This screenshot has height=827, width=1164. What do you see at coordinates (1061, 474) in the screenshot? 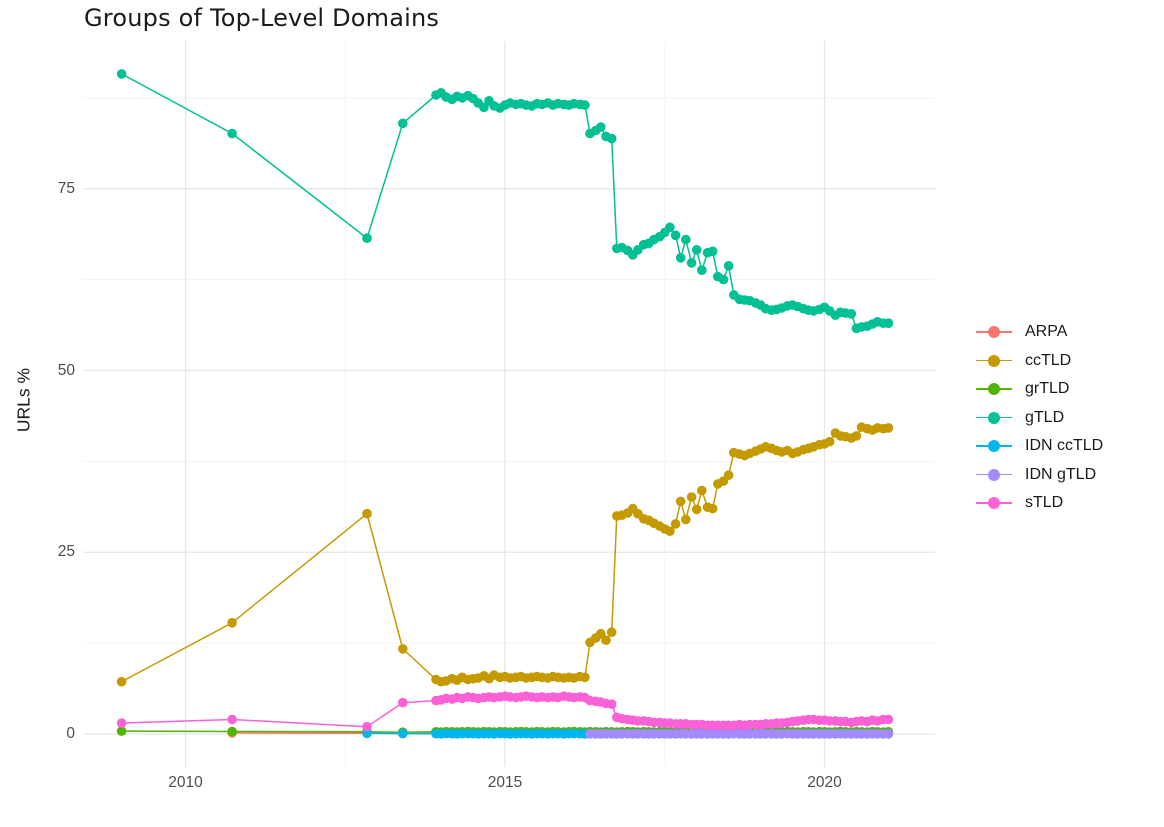
I see `legend-label: IDN gTLD` at bounding box center [1061, 474].